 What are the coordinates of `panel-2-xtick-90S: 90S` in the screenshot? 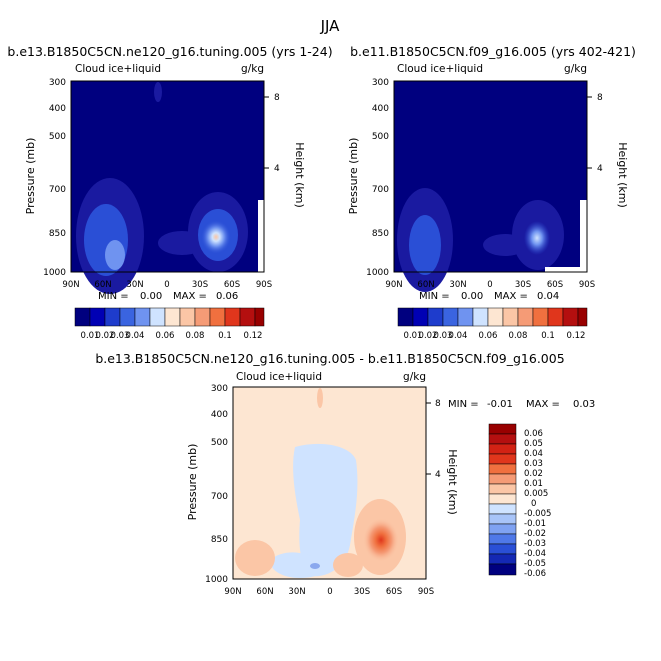 It's located at (587, 285).